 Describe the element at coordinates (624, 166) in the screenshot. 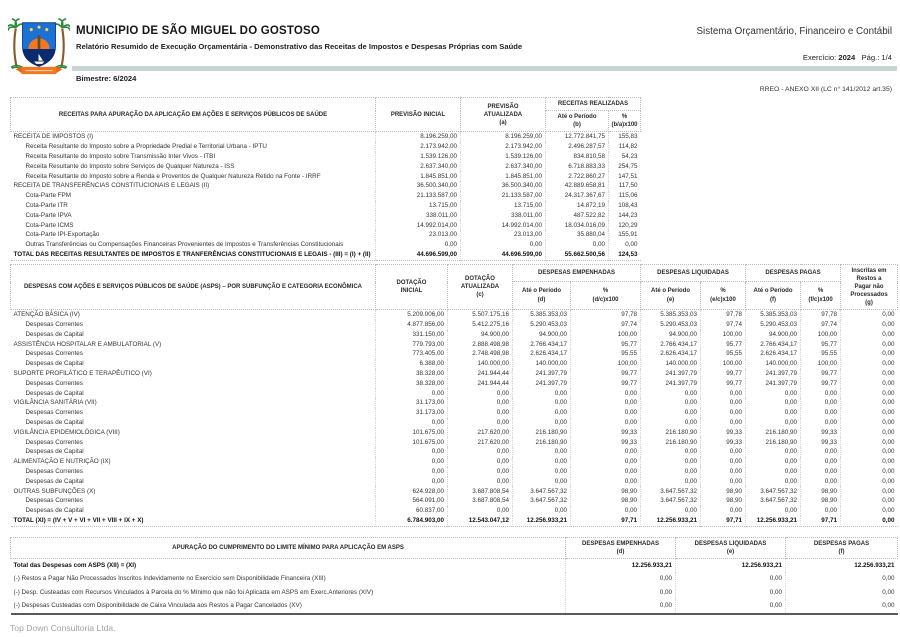

I see `row-value: 254,75` at that location.